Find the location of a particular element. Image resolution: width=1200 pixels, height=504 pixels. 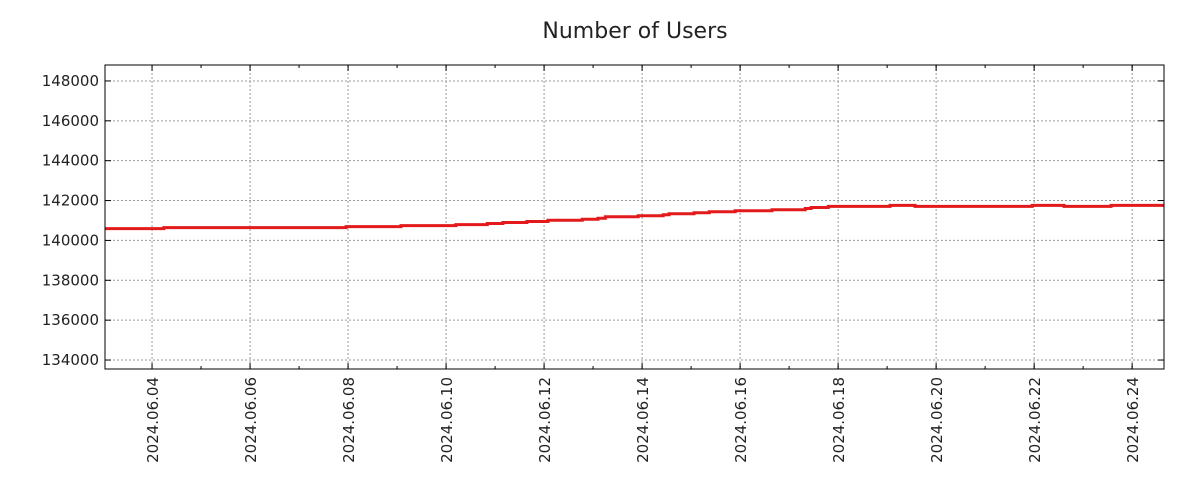

series-line is located at coordinates (634, 217).